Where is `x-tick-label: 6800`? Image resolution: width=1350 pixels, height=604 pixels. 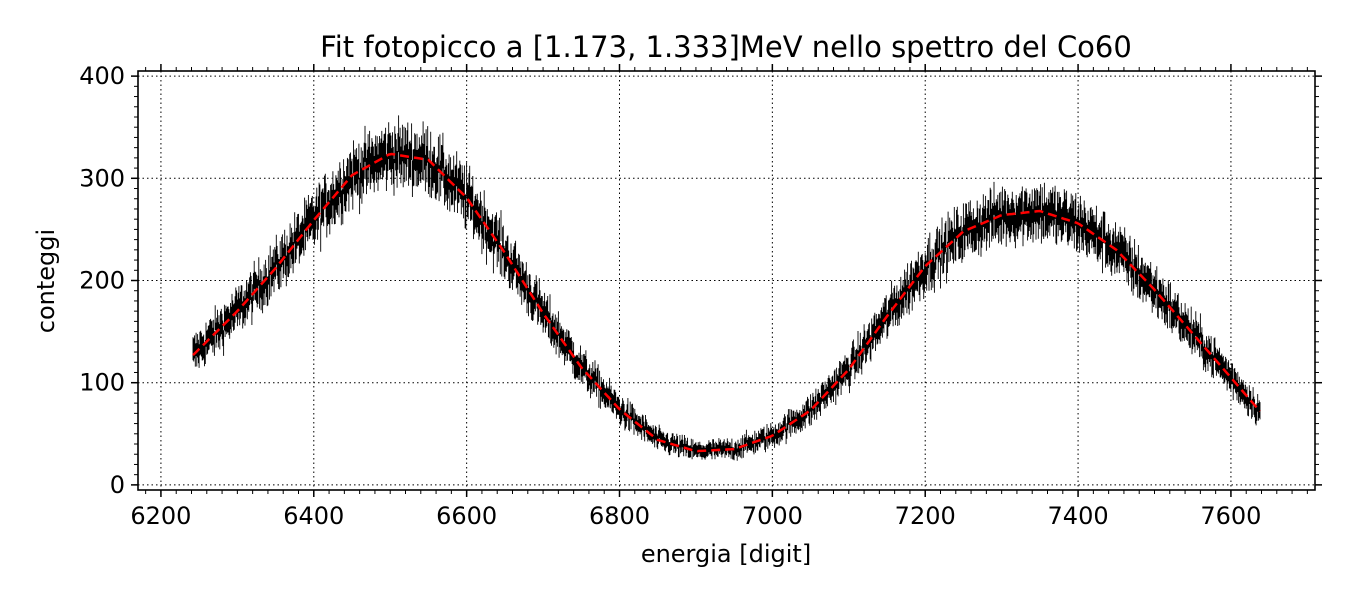
x-tick-label: 6800 is located at coordinates (619, 516).